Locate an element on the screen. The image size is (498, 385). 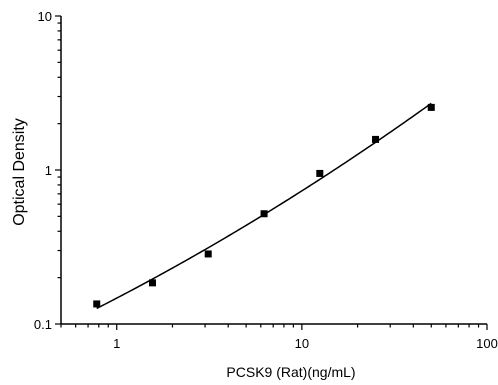
y-tick-label: 0.1 is located at coordinates (43, 324).